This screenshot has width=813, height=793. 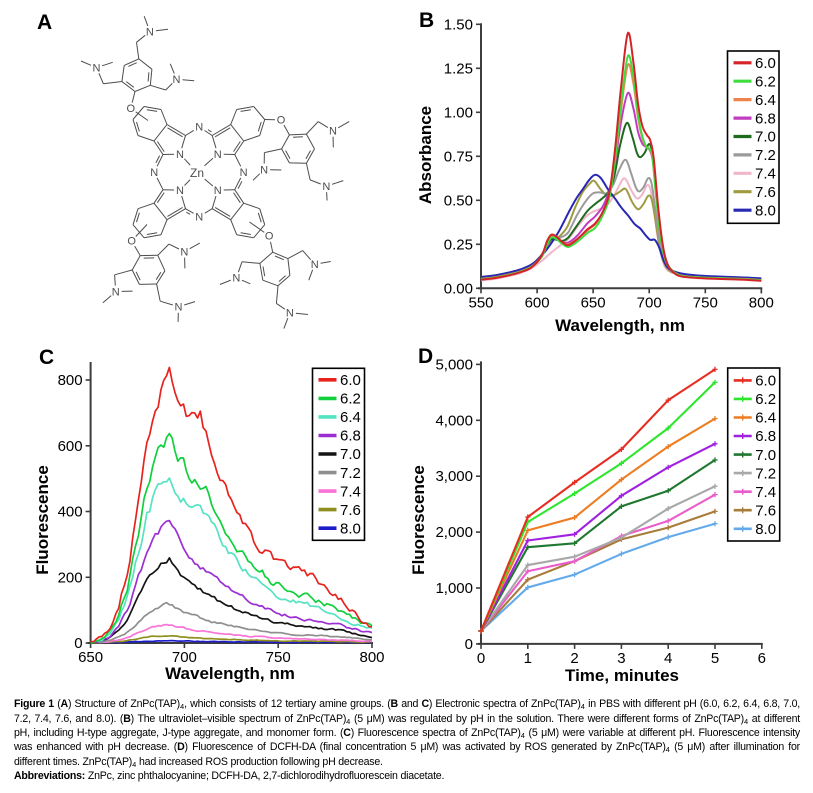 What do you see at coordinates (574, 658) in the screenshot?
I see `svg-text: 2` at bounding box center [574, 658].